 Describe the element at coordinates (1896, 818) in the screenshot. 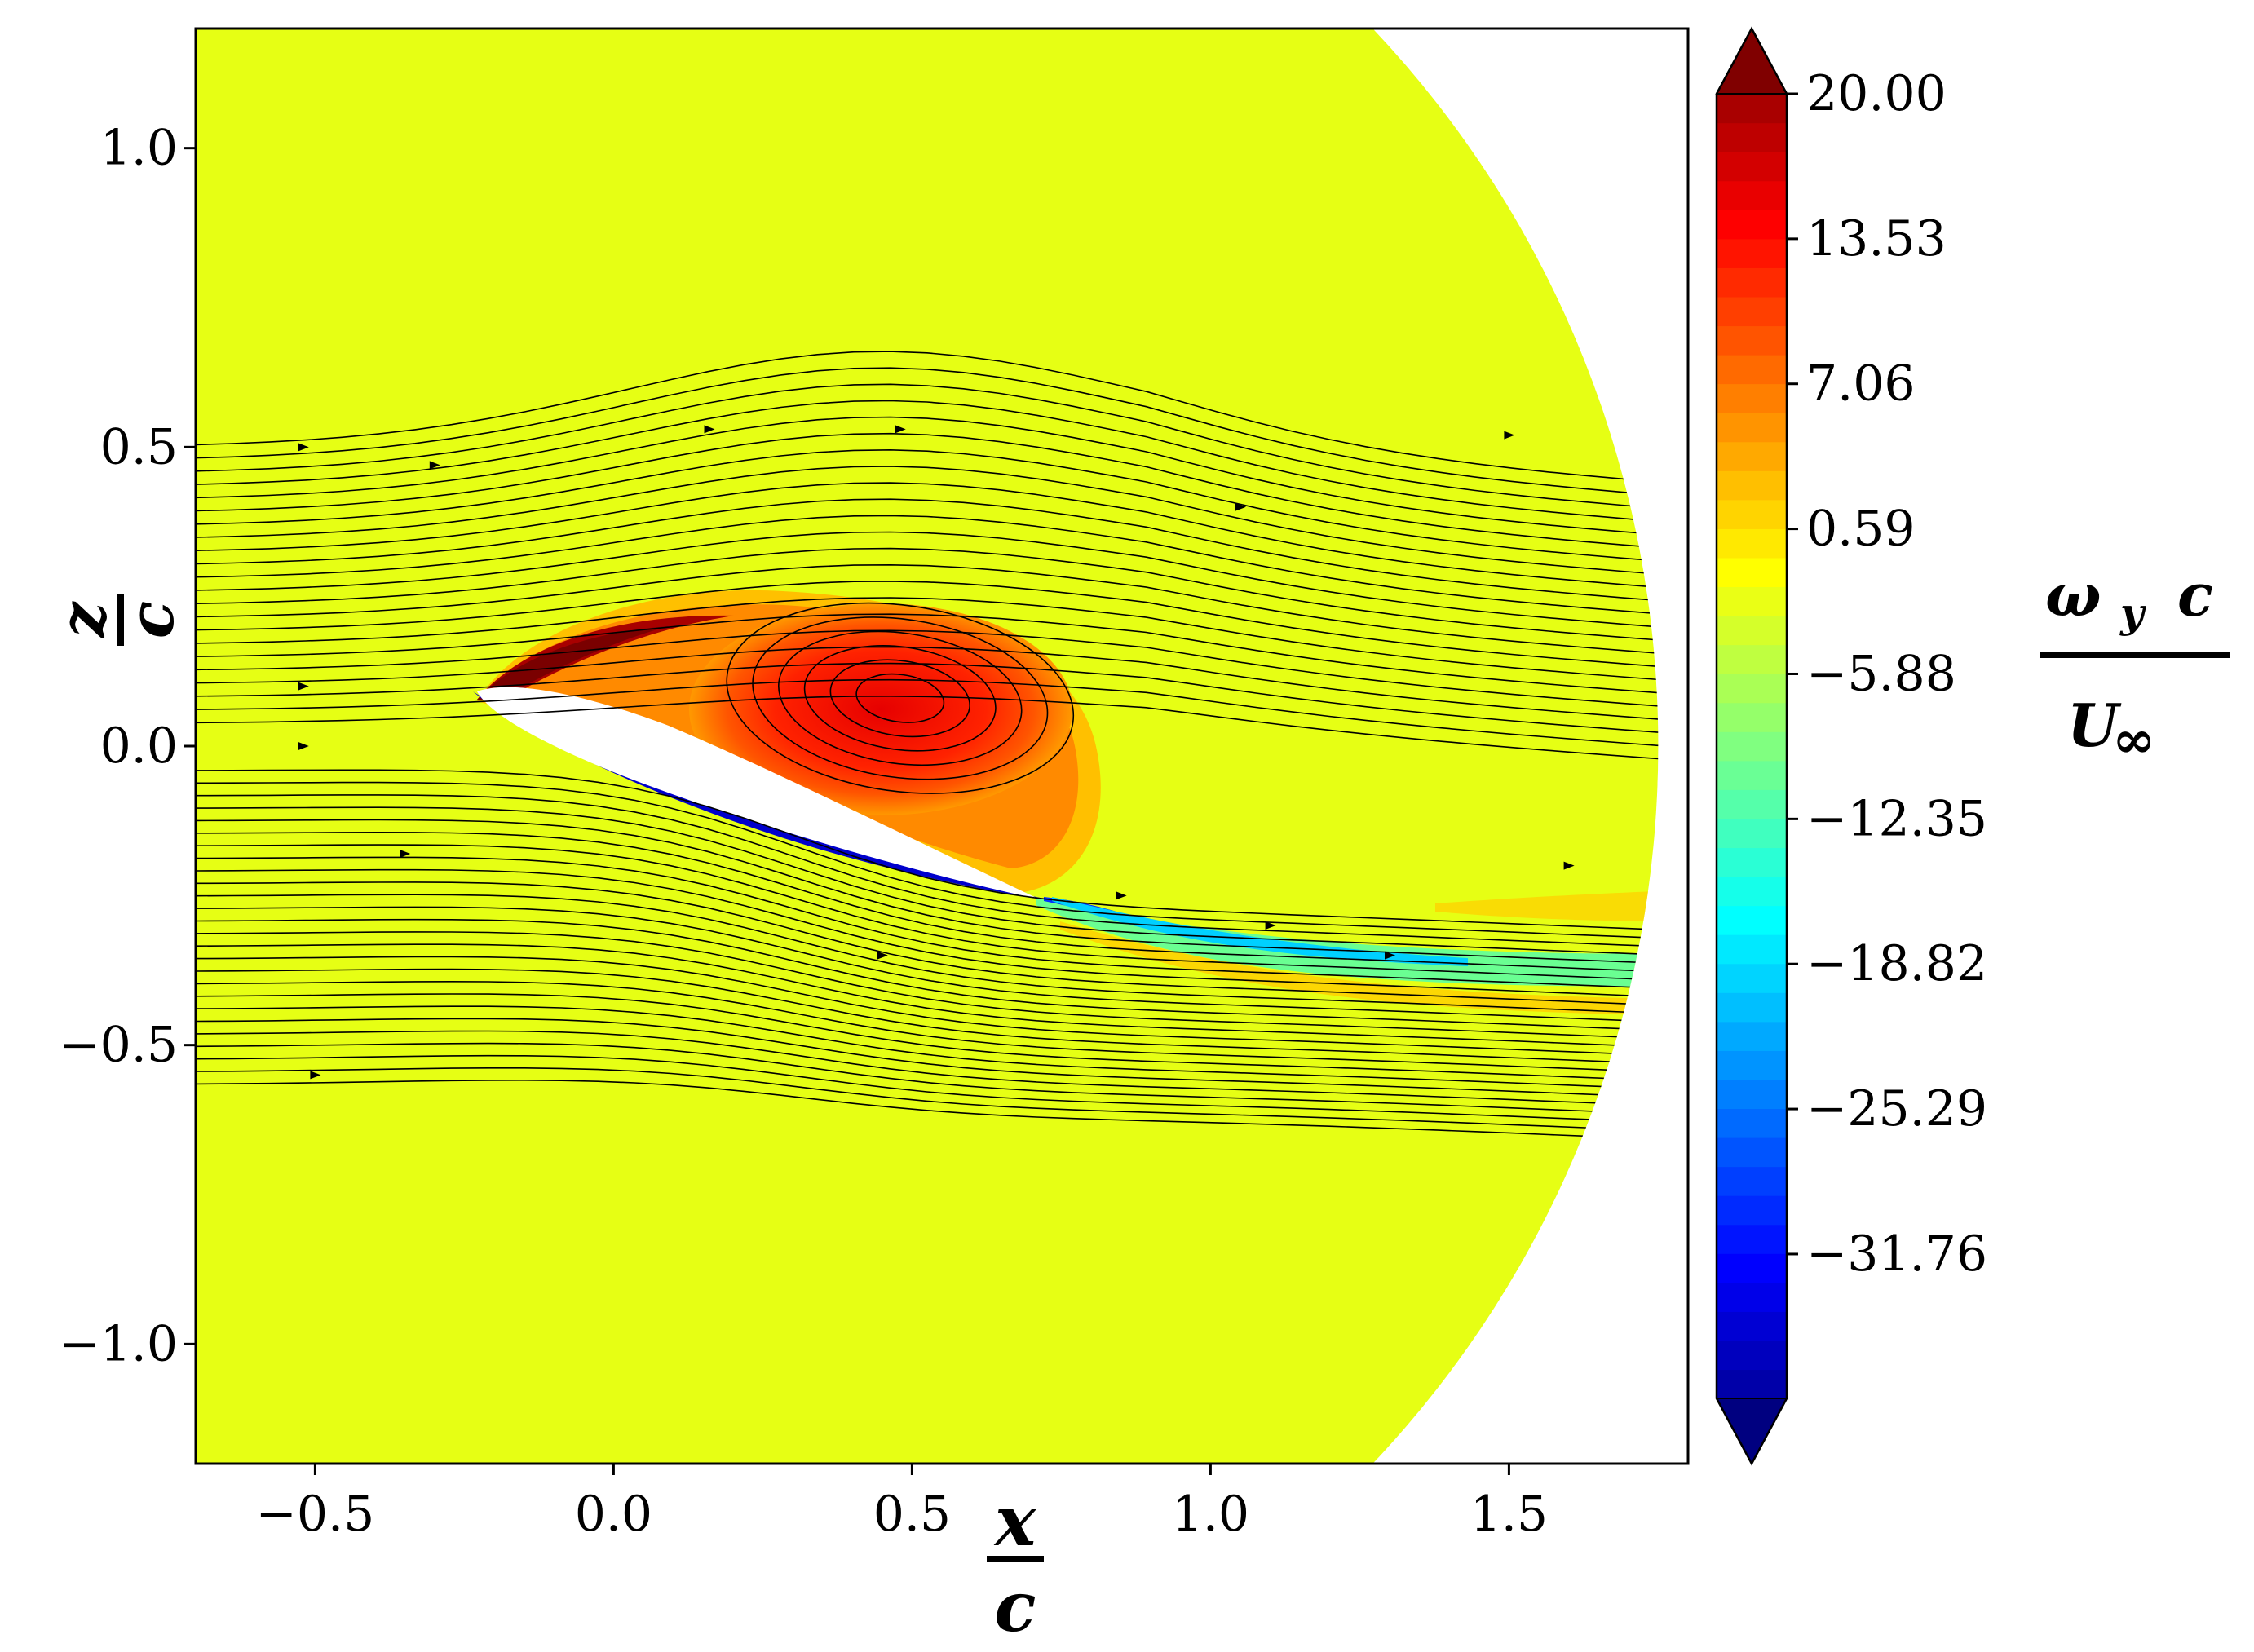

I see `colorbar-tick-label: −12.35` at that location.